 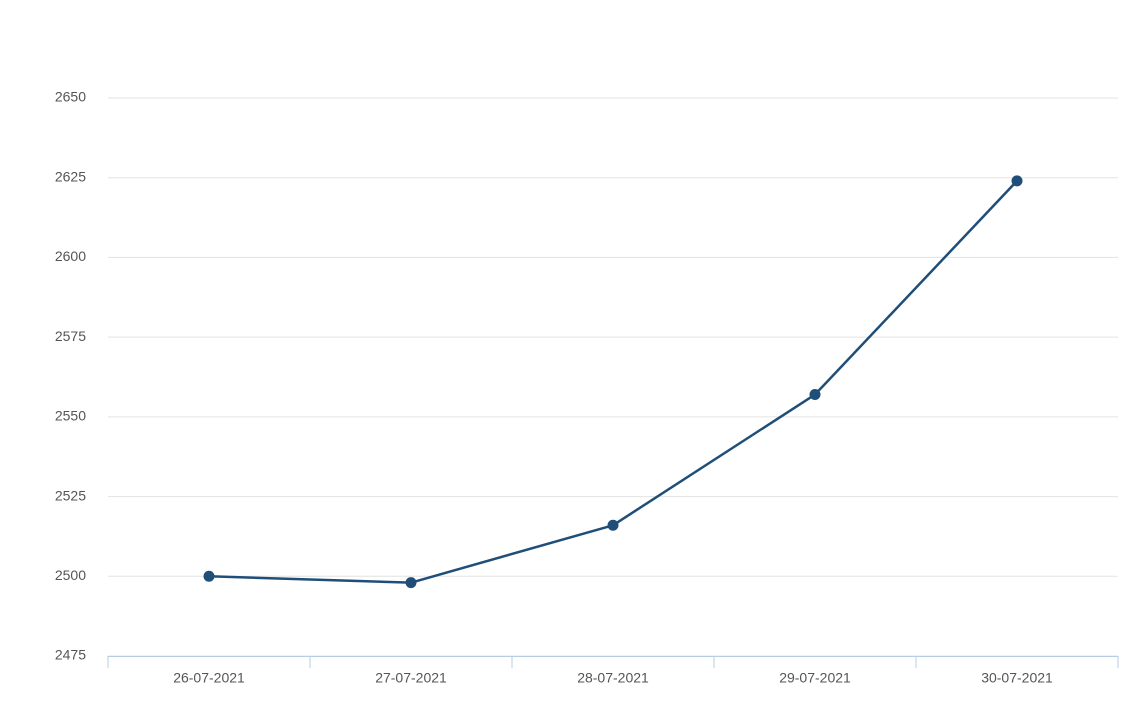 I want to click on y-tick-label: 2600, so click(x=70, y=256).